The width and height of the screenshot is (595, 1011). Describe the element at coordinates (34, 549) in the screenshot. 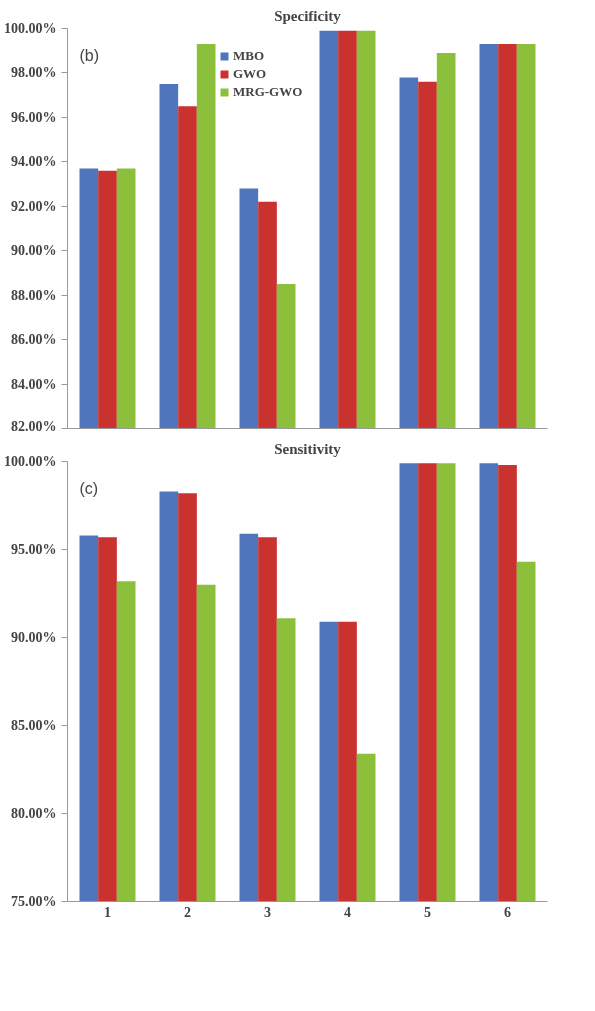

I see `y-tick-label: 95.00%` at that location.